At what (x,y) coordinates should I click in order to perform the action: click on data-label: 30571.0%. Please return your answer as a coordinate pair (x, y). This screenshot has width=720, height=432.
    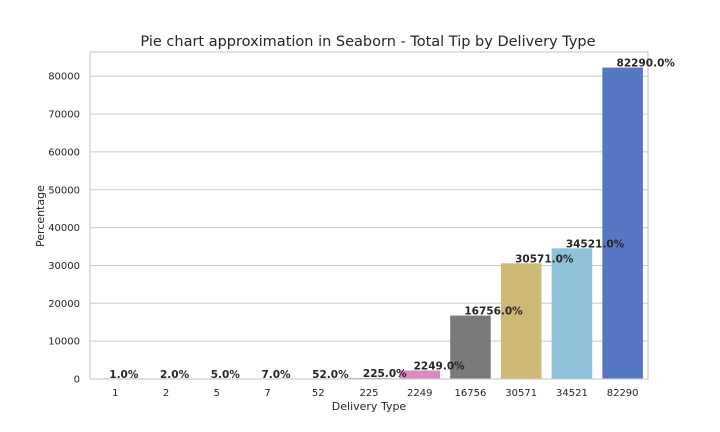
    Looking at the image, I should click on (544, 259).